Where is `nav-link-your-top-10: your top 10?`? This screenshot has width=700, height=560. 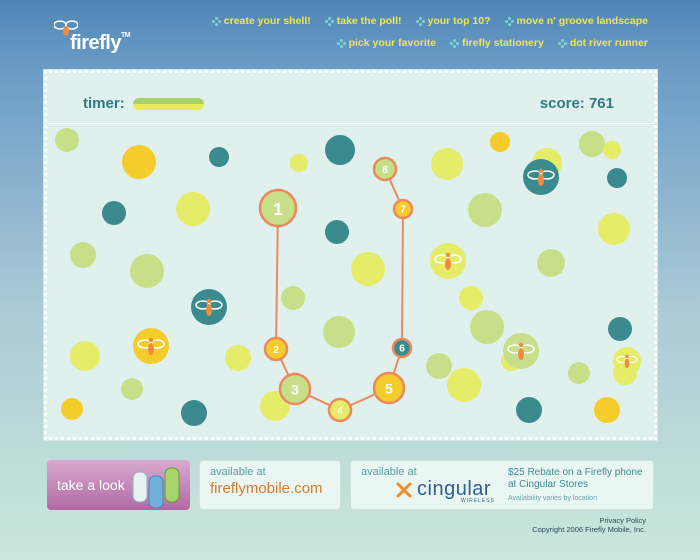 nav-link-your-top-10: your top 10? is located at coordinates (453, 21).